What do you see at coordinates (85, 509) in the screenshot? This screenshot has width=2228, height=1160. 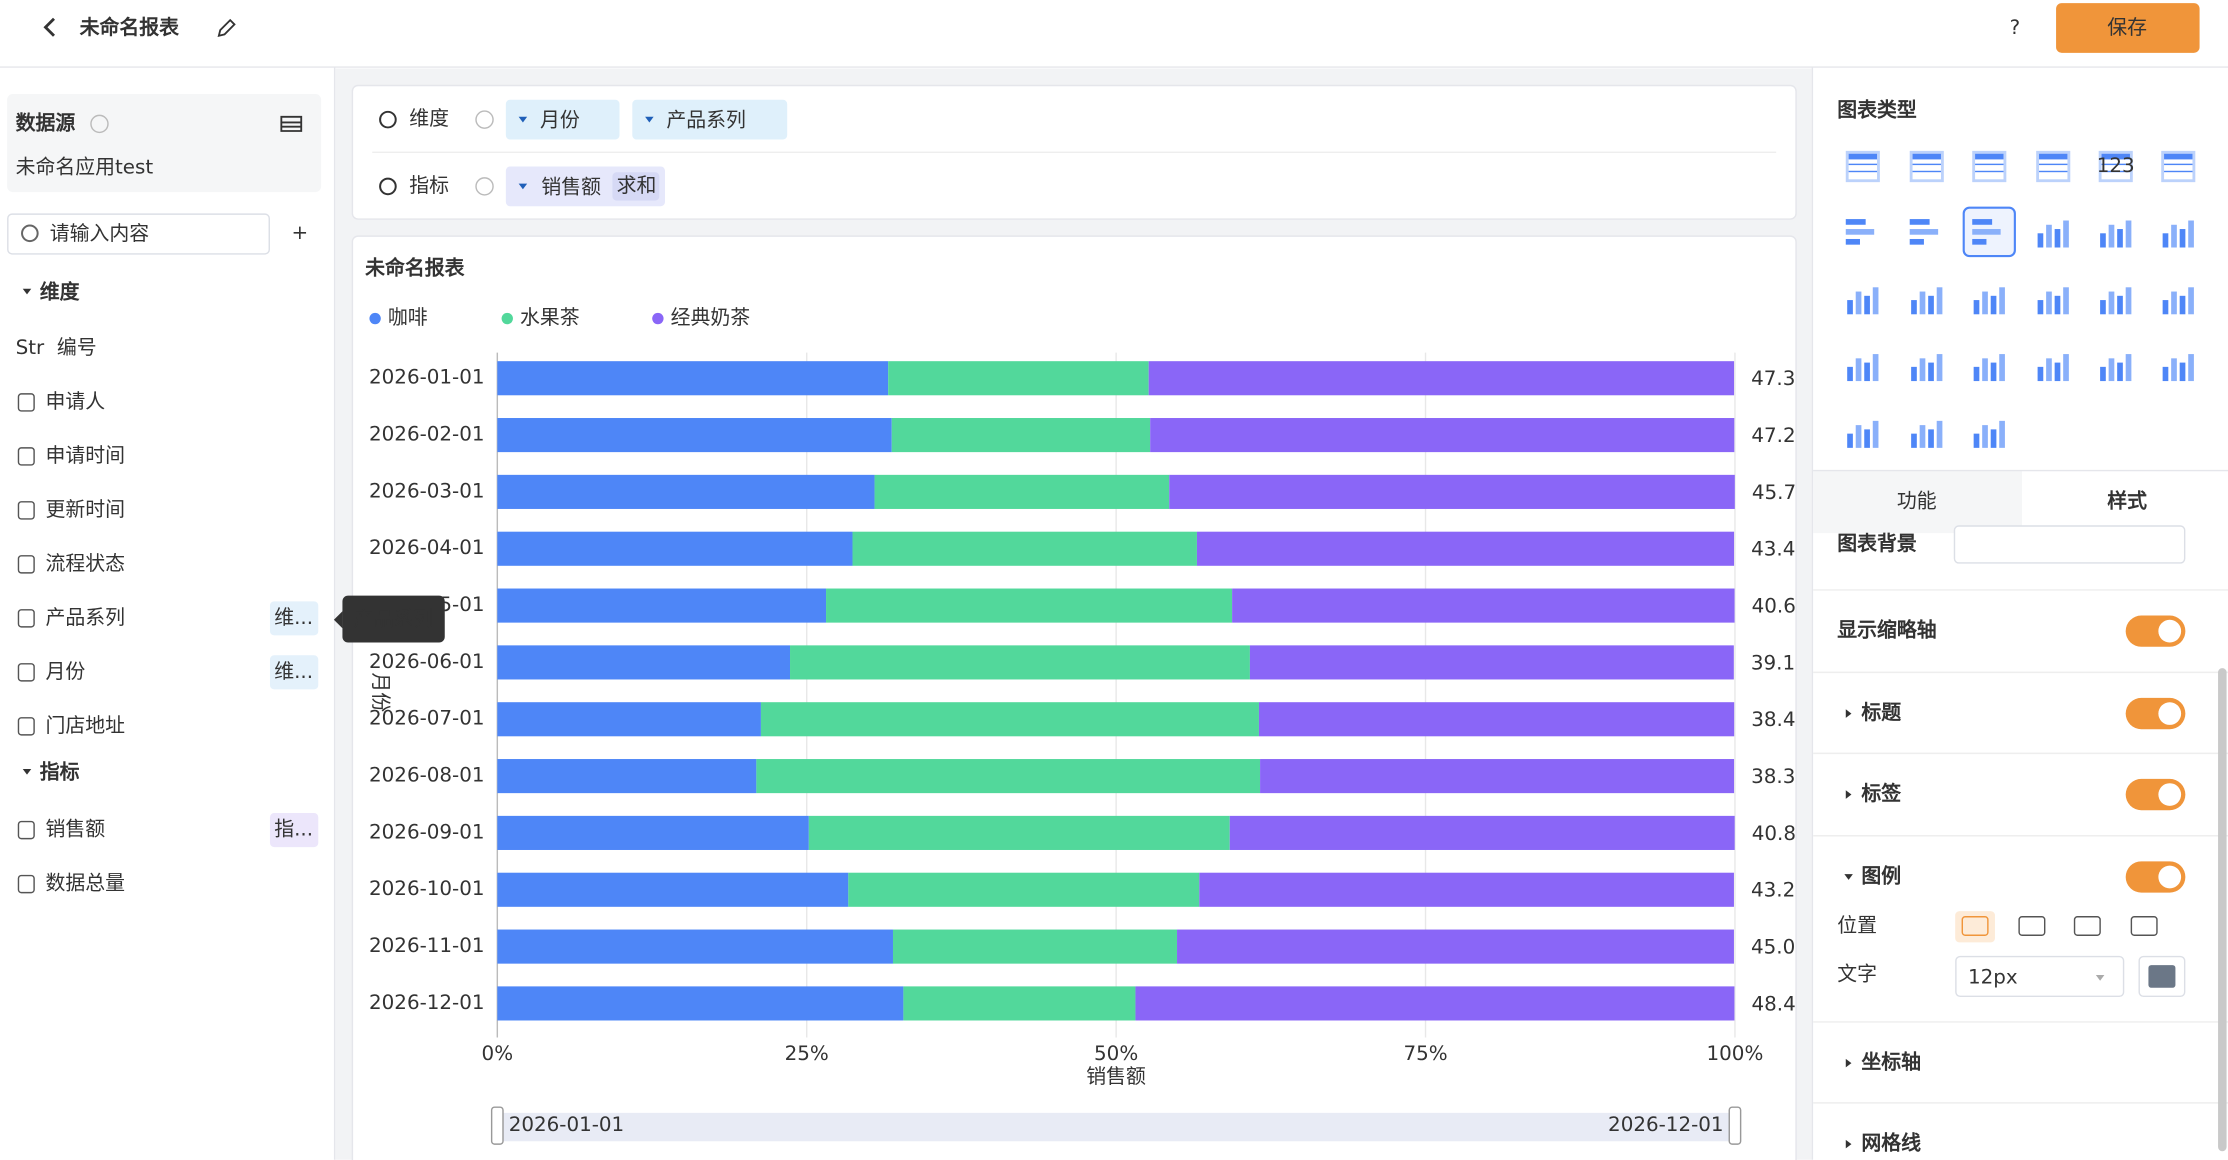 I see `field-label: 更新时间` at bounding box center [85, 509].